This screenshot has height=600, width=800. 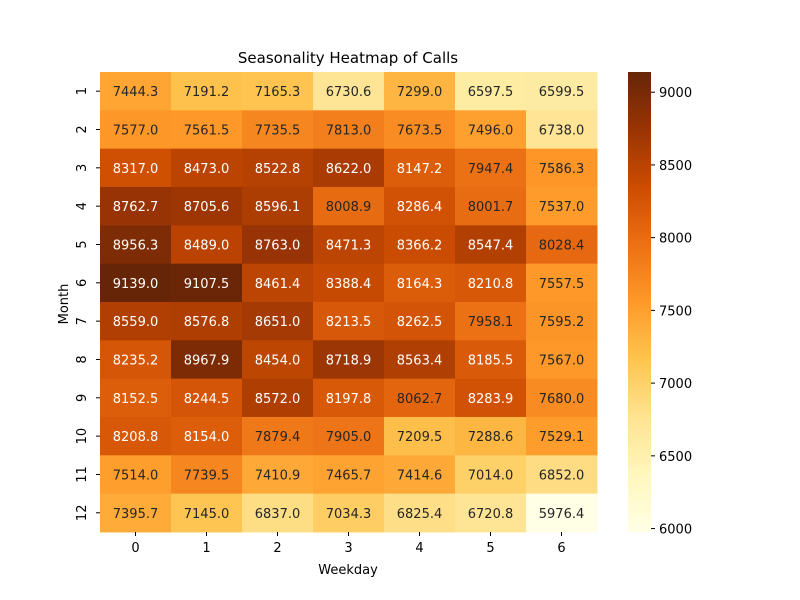 I want to click on cell-value-label: 8262.5, so click(x=420, y=322).